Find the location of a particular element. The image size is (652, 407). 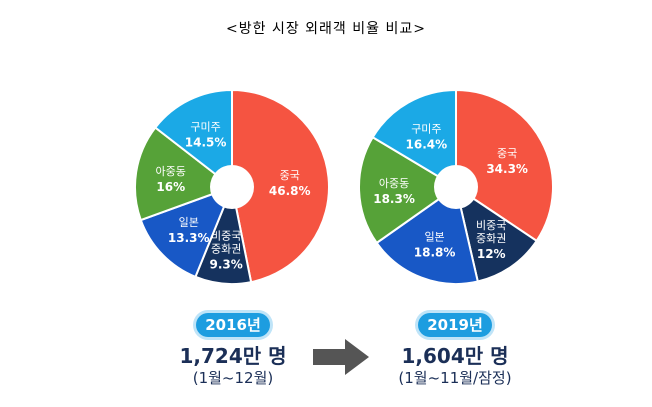

slice-label-asia-middle-east-2019: 아중동 18.3% is located at coordinates (394, 191).